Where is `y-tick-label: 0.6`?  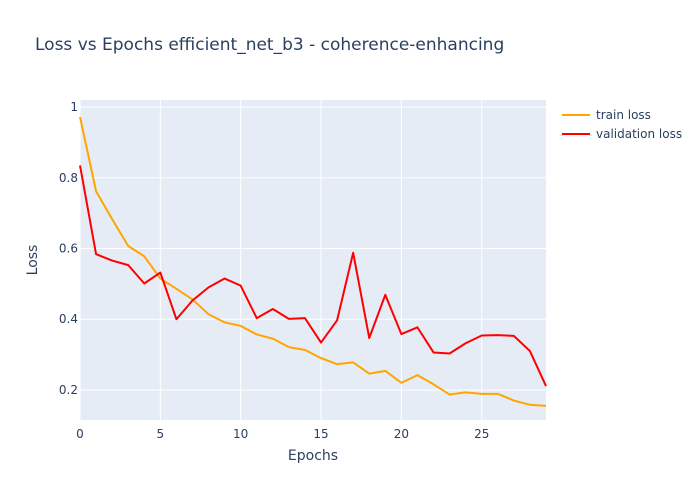
y-tick-label: 0.6 is located at coordinates (68, 249).